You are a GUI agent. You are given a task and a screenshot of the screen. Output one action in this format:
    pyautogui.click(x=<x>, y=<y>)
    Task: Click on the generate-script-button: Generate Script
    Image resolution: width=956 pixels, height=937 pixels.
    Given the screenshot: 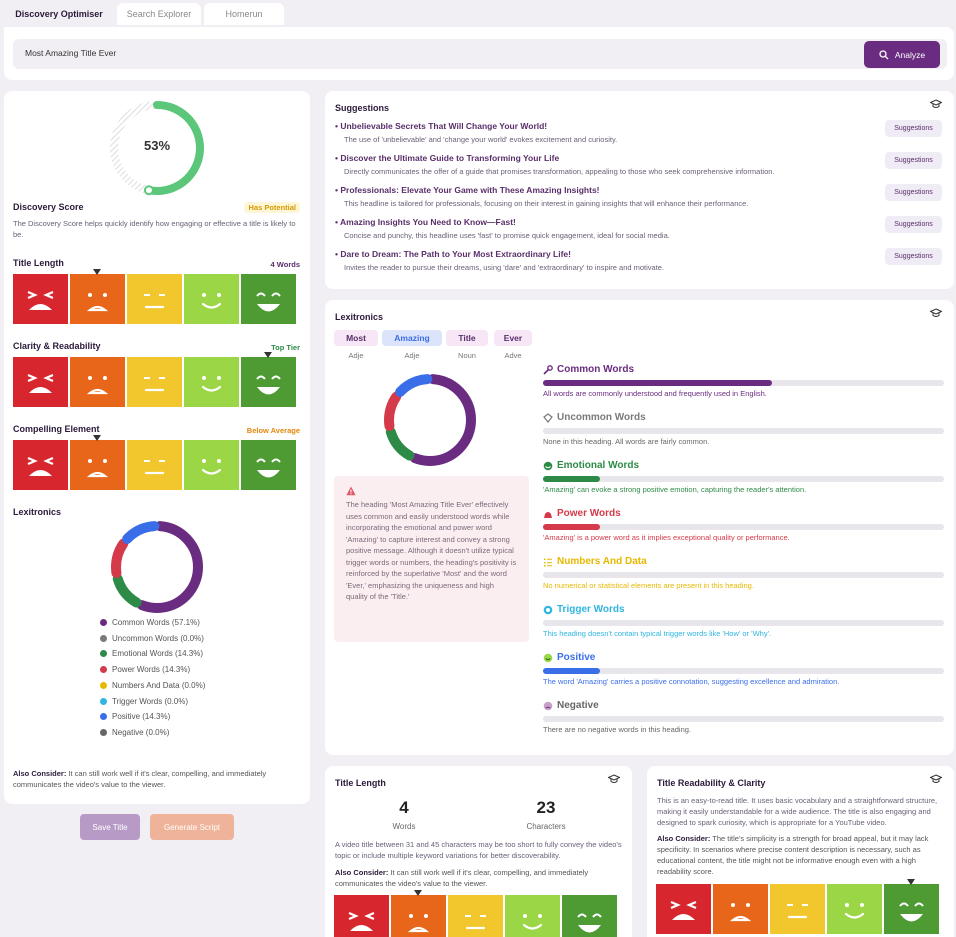 What is the action you would take?
    pyautogui.click(x=192, y=827)
    